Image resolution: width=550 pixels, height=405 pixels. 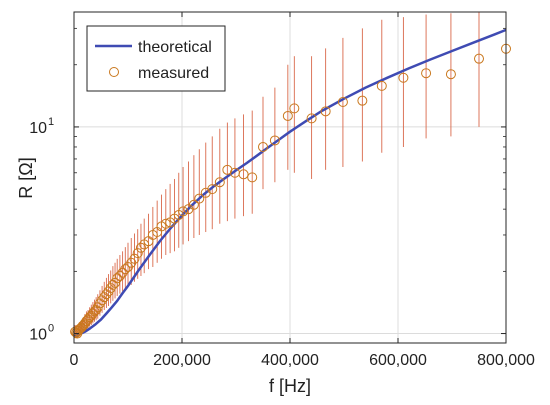 I want to click on legend-box, so click(x=156, y=58).